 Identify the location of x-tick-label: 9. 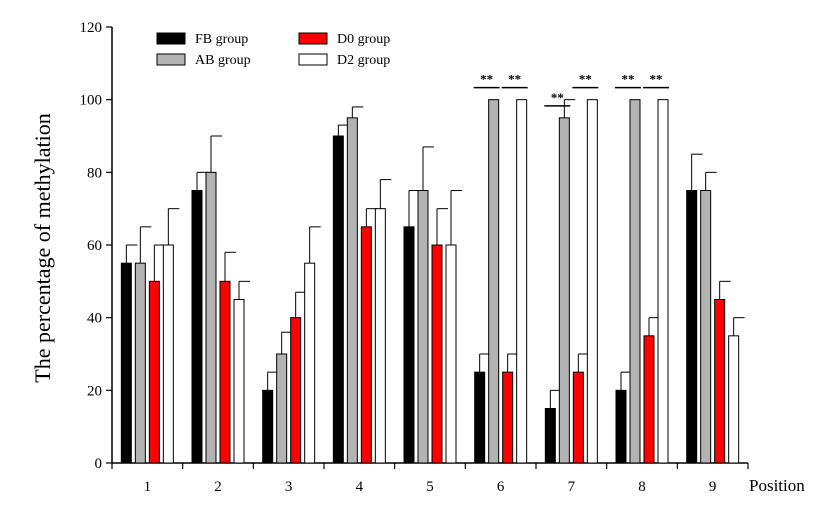
(713, 487).